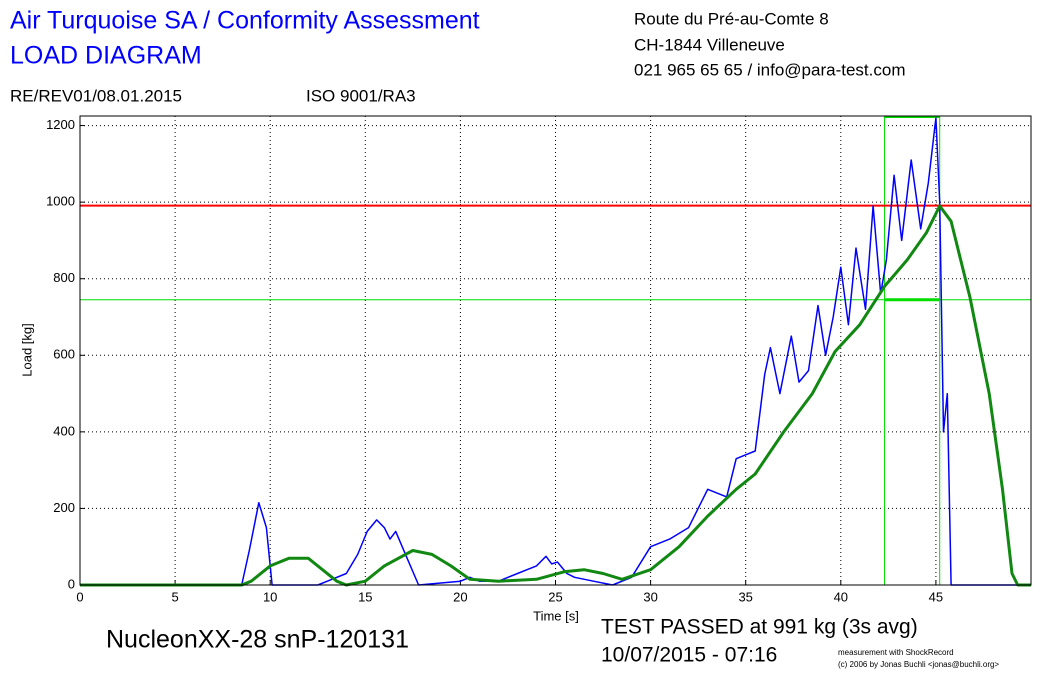 The height and width of the screenshot is (674, 1055). What do you see at coordinates (936, 596) in the screenshot?
I see `x-tick-label: 45` at bounding box center [936, 596].